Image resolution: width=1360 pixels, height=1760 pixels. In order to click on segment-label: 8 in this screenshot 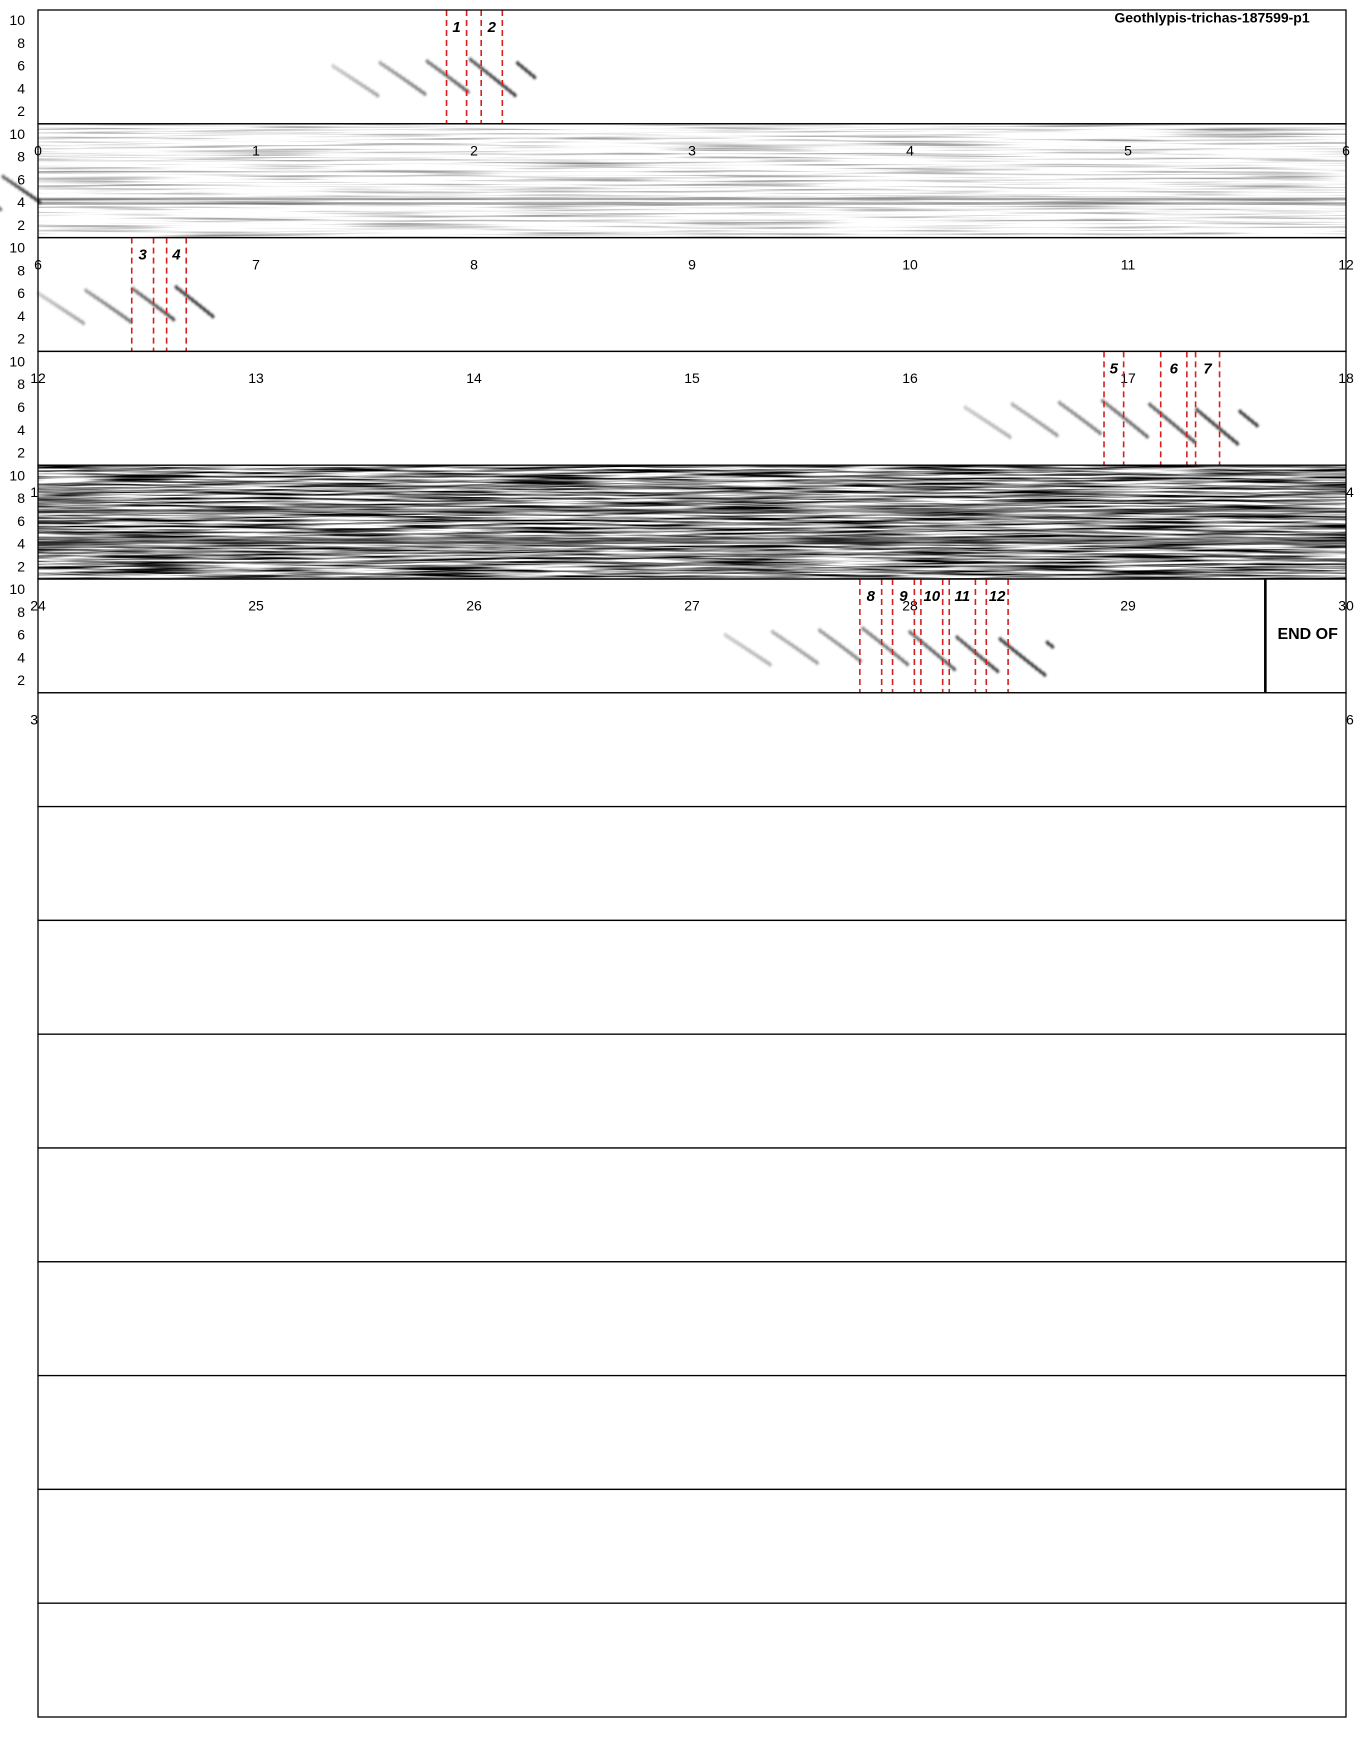, I will do `click(871, 596)`.